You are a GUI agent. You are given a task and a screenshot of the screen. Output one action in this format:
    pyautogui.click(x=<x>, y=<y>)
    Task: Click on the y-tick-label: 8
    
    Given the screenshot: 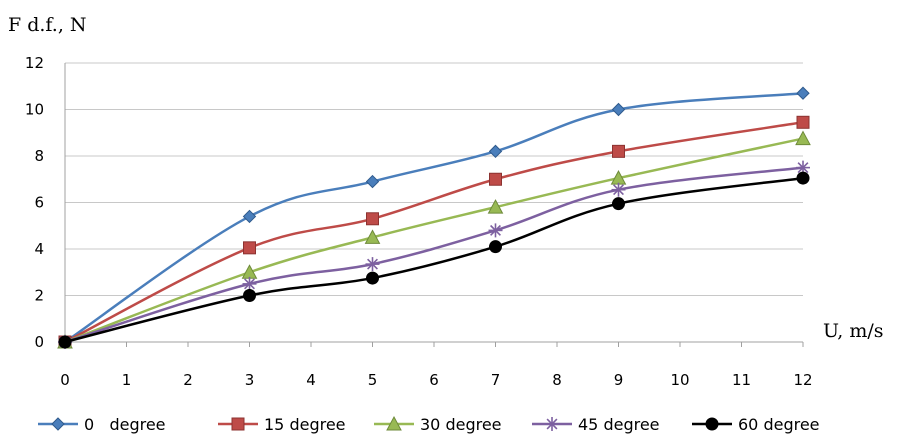 What is the action you would take?
    pyautogui.click(x=39, y=156)
    